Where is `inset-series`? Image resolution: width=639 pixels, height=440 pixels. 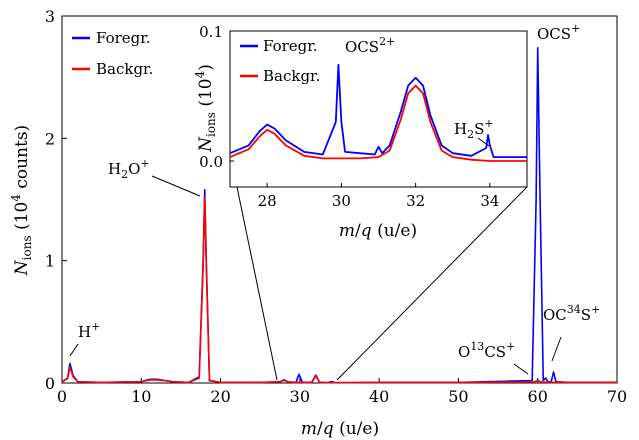
inset-series is located at coordinates (378, 112).